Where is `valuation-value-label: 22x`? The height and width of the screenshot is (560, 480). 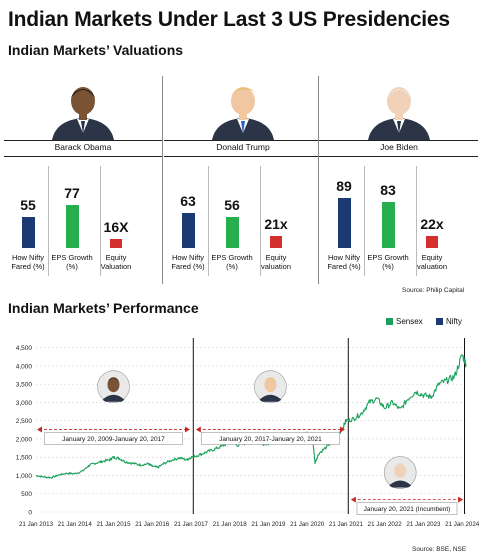 valuation-value-label: 22x is located at coordinates (432, 224).